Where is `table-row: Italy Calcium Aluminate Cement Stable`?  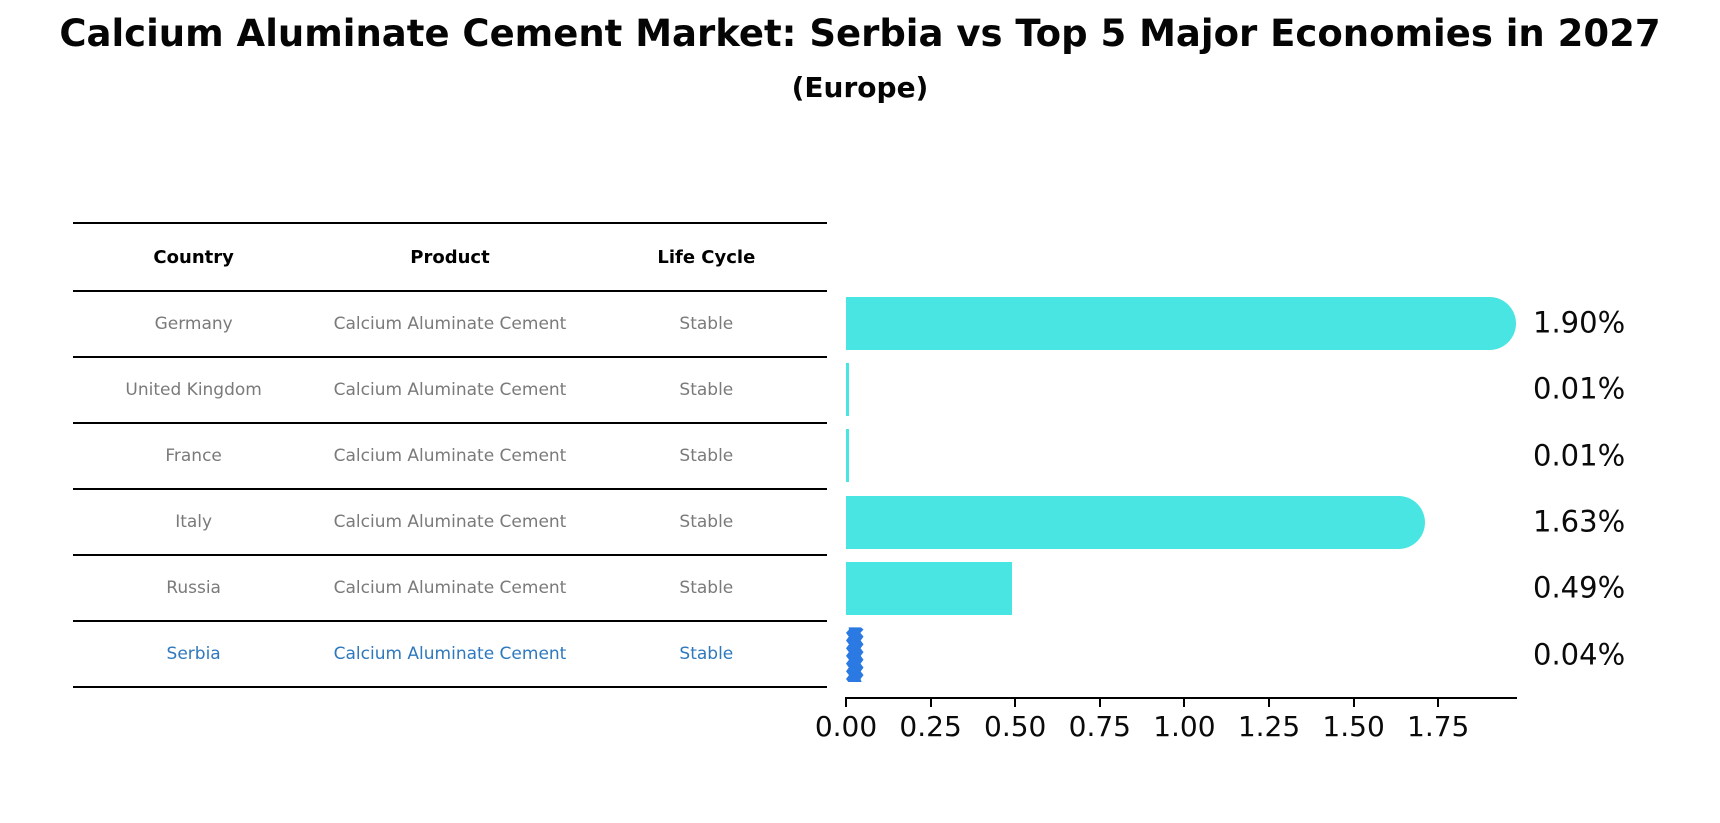 table-row: Italy Calcium Aluminate Cement Stable is located at coordinates (450, 523).